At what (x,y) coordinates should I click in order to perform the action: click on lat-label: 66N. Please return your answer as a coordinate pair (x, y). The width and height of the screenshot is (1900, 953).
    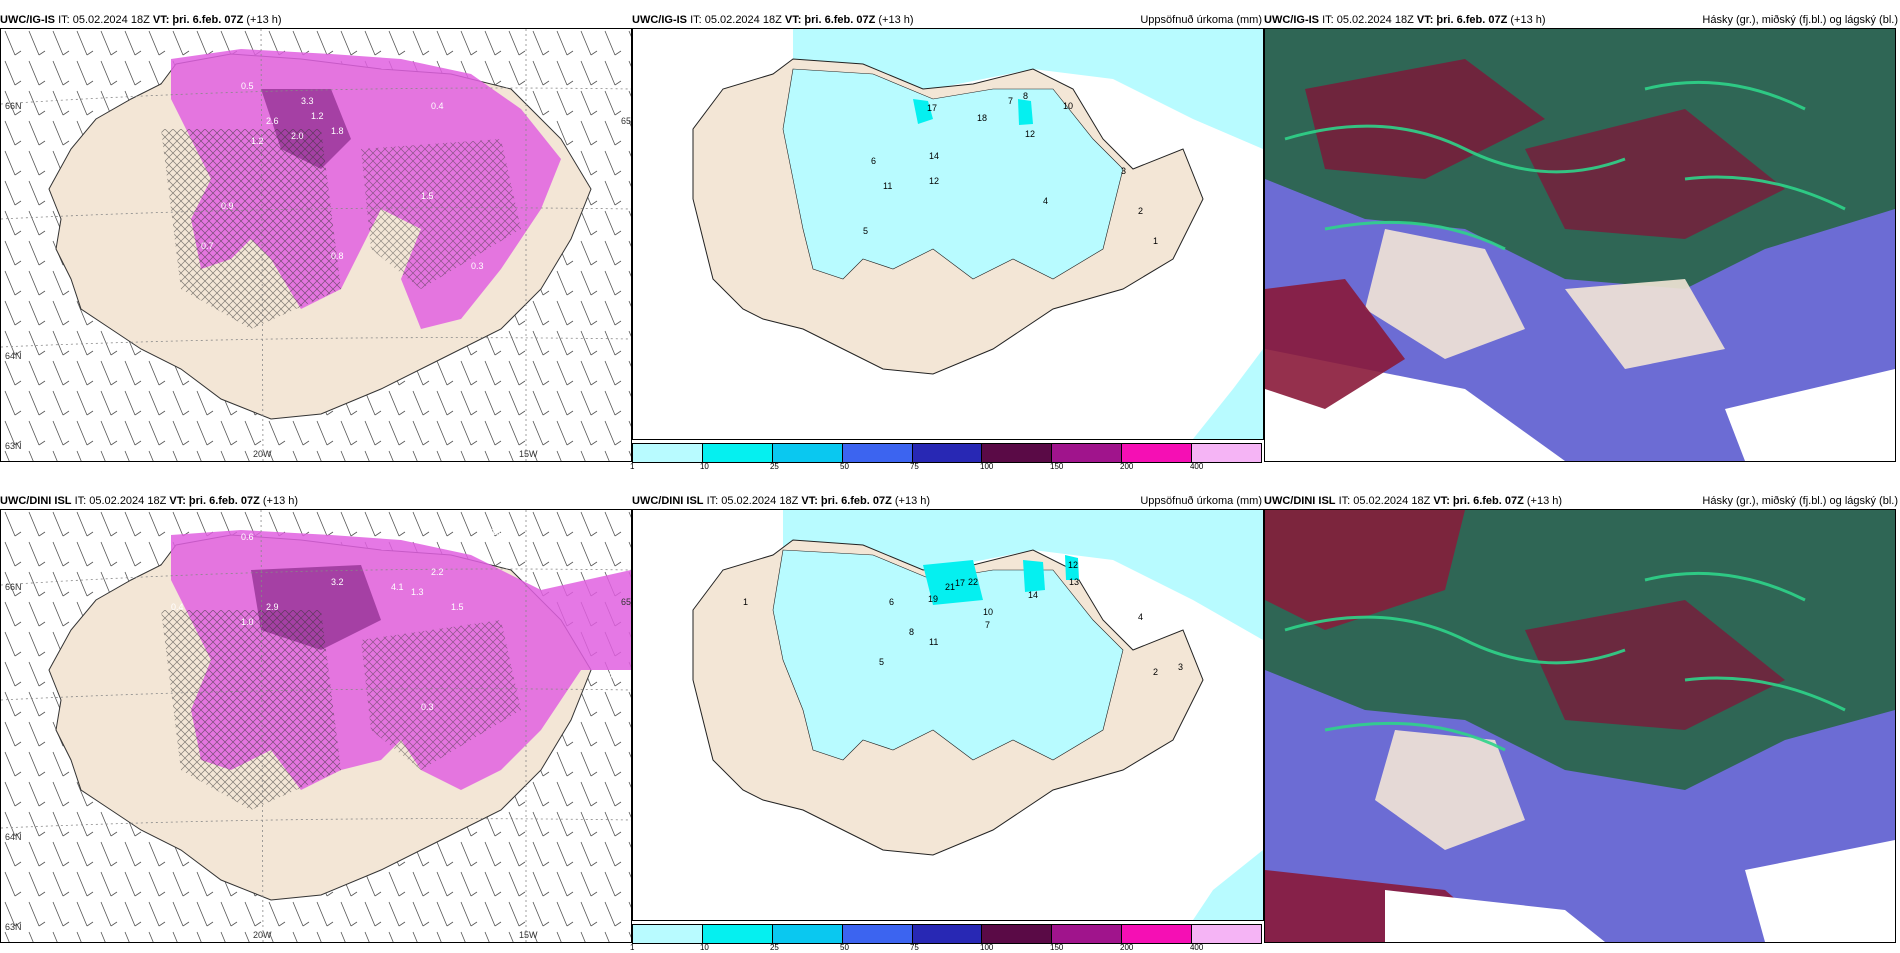
    Looking at the image, I should click on (13, 587).